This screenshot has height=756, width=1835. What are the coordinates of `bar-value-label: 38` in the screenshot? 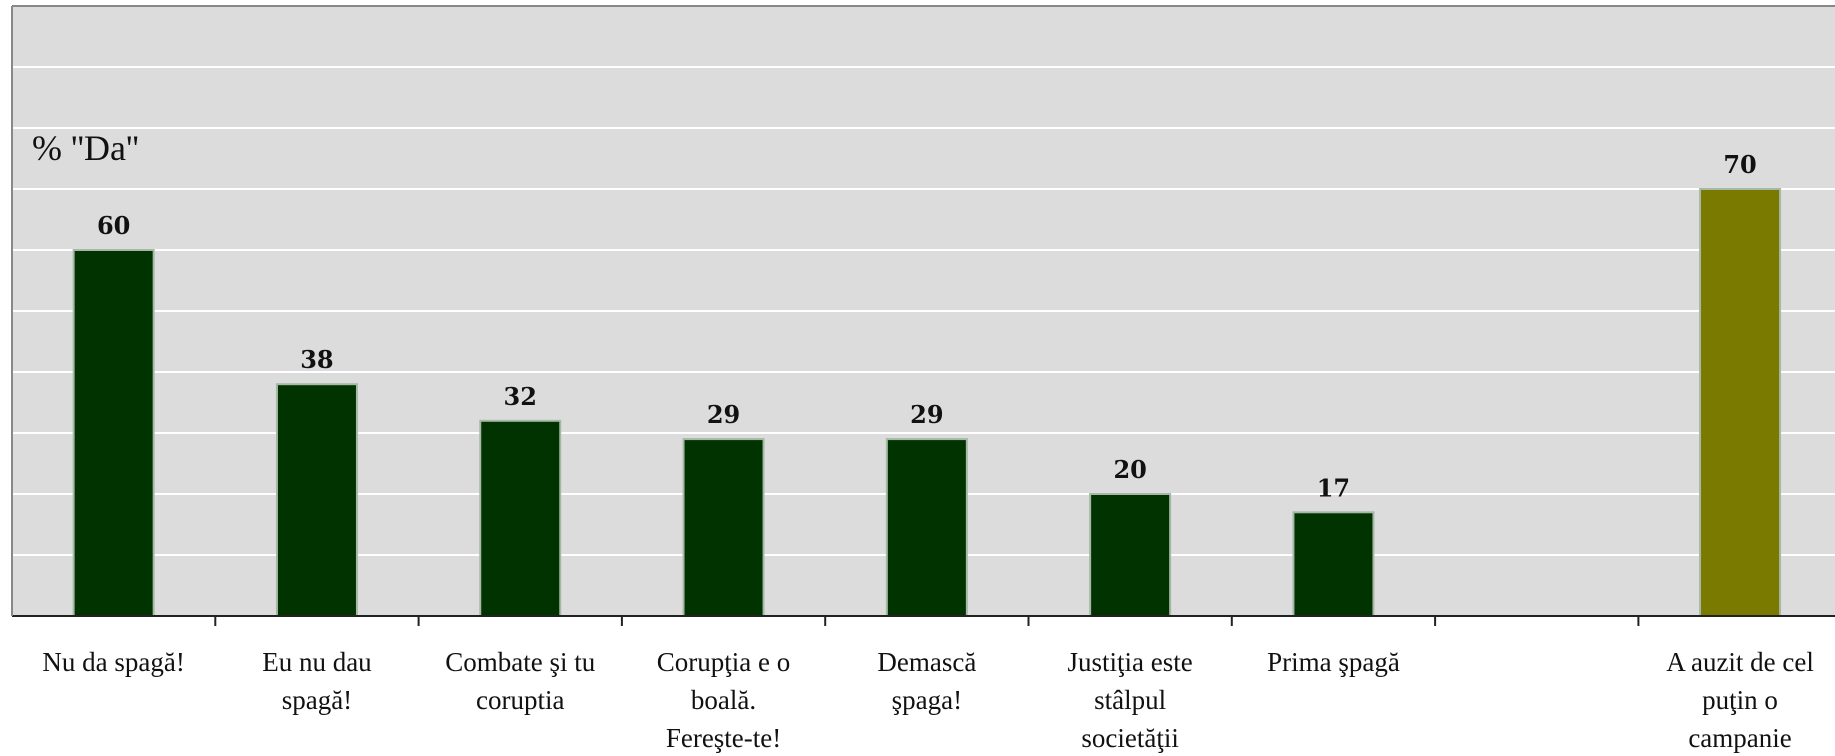 It's located at (316, 359).